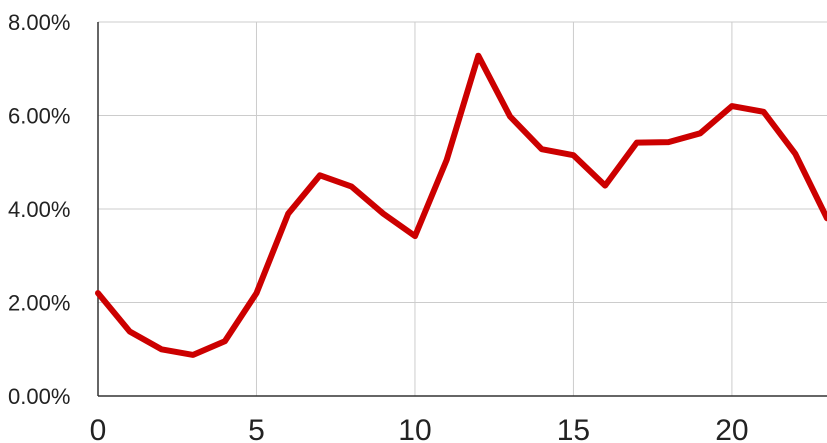 The image size is (827, 443). Describe the element at coordinates (256, 428) in the screenshot. I see `x-tick-label: 5` at that location.